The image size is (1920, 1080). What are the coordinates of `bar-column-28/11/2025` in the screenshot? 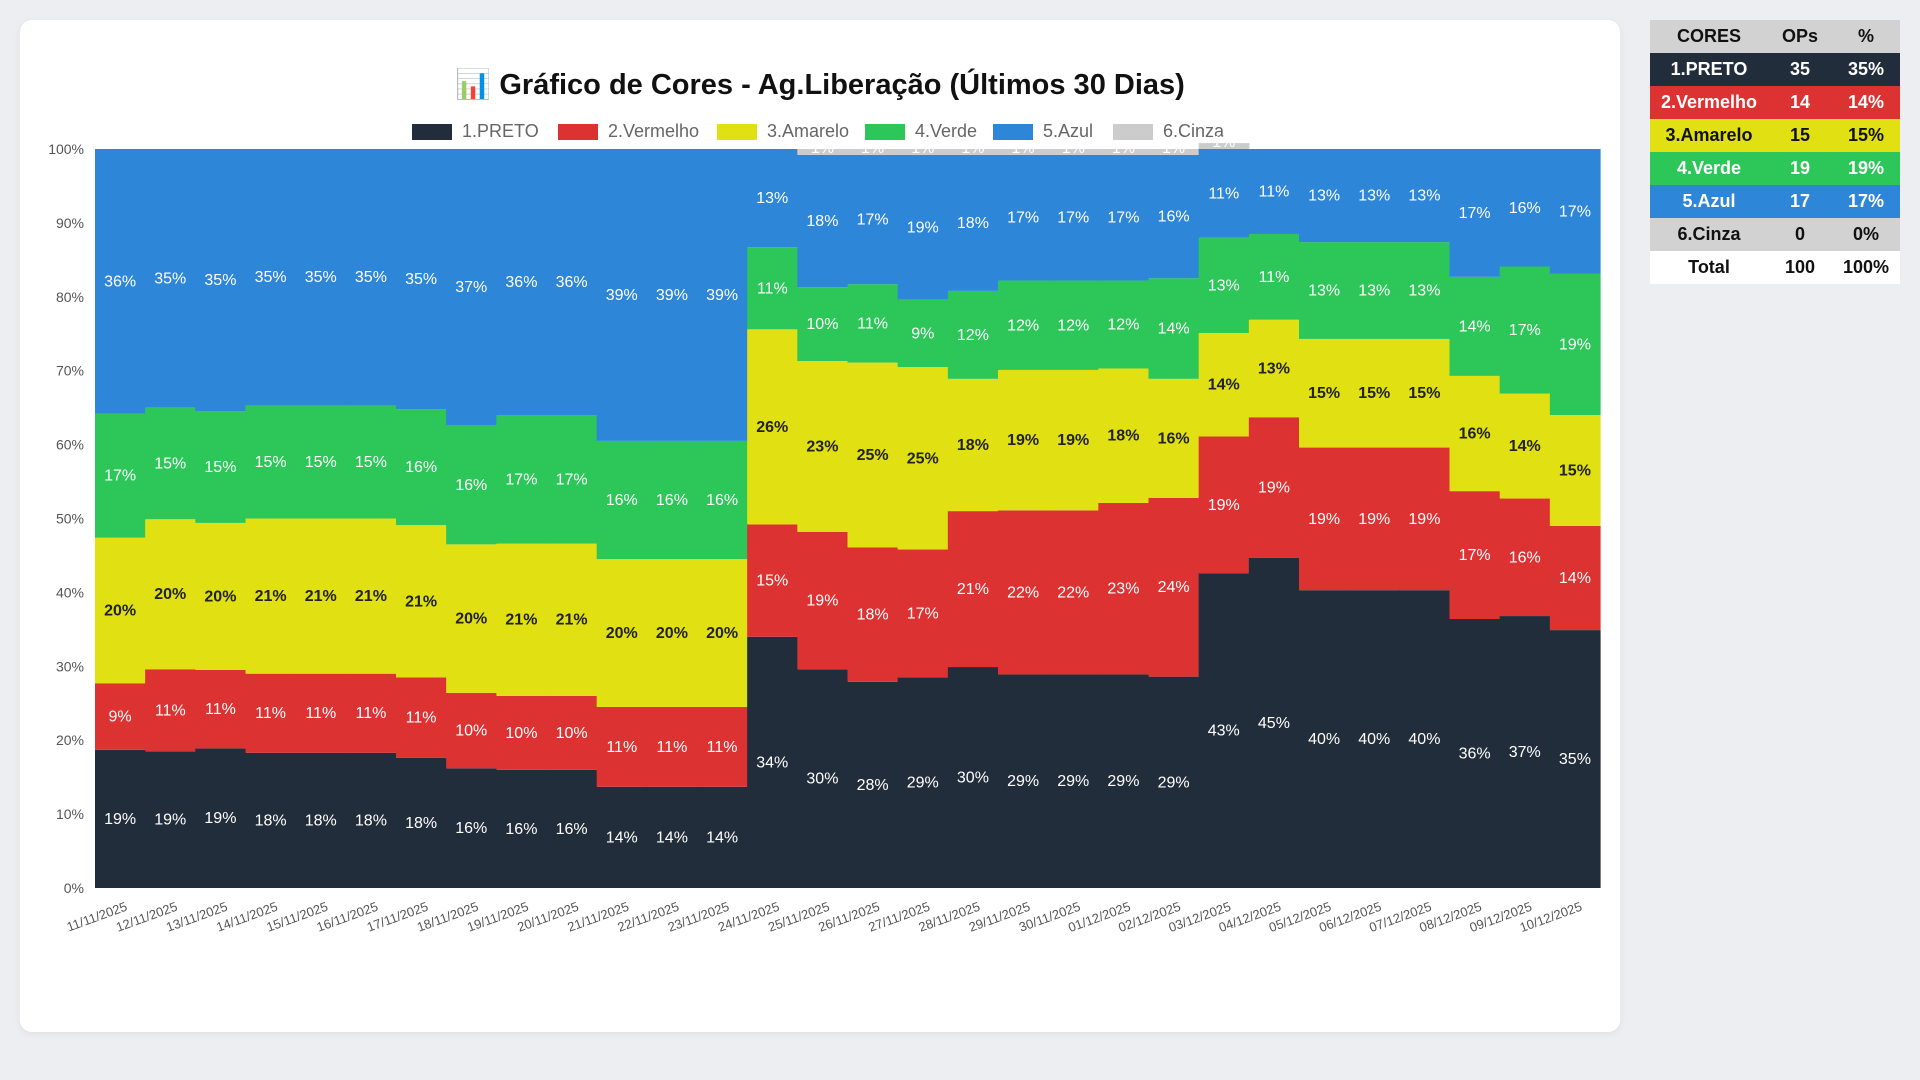 It's located at (973, 518).